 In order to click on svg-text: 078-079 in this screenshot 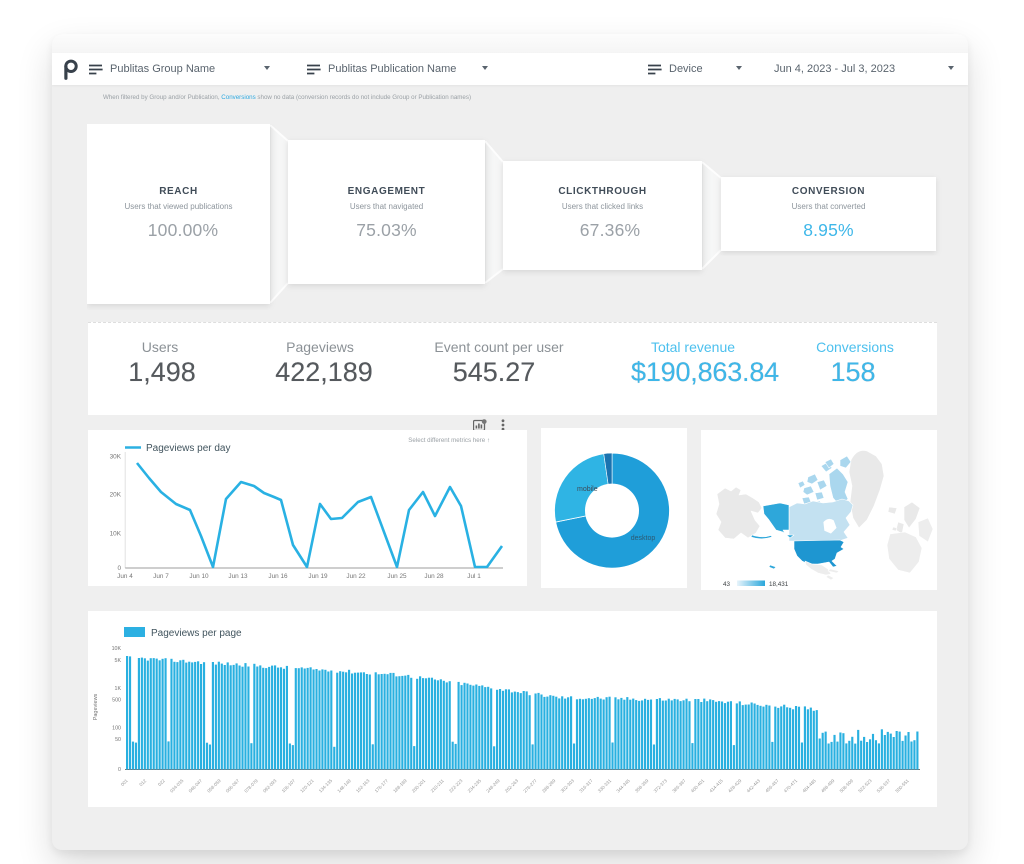, I will do `click(251, 786)`.